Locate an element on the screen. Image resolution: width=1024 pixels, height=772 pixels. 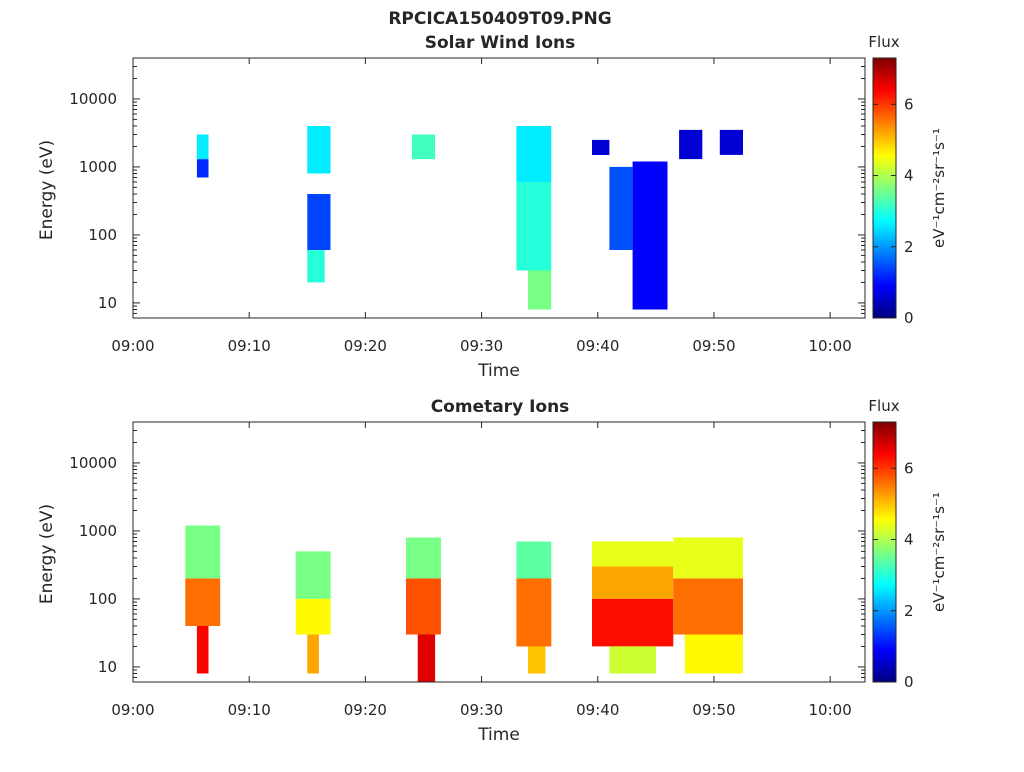
colorbar-solar-wind: Flux 0 2 4 6 eV⁻¹cm⁻²sr⁻¹s⁻¹ is located at coordinates (908, 180).